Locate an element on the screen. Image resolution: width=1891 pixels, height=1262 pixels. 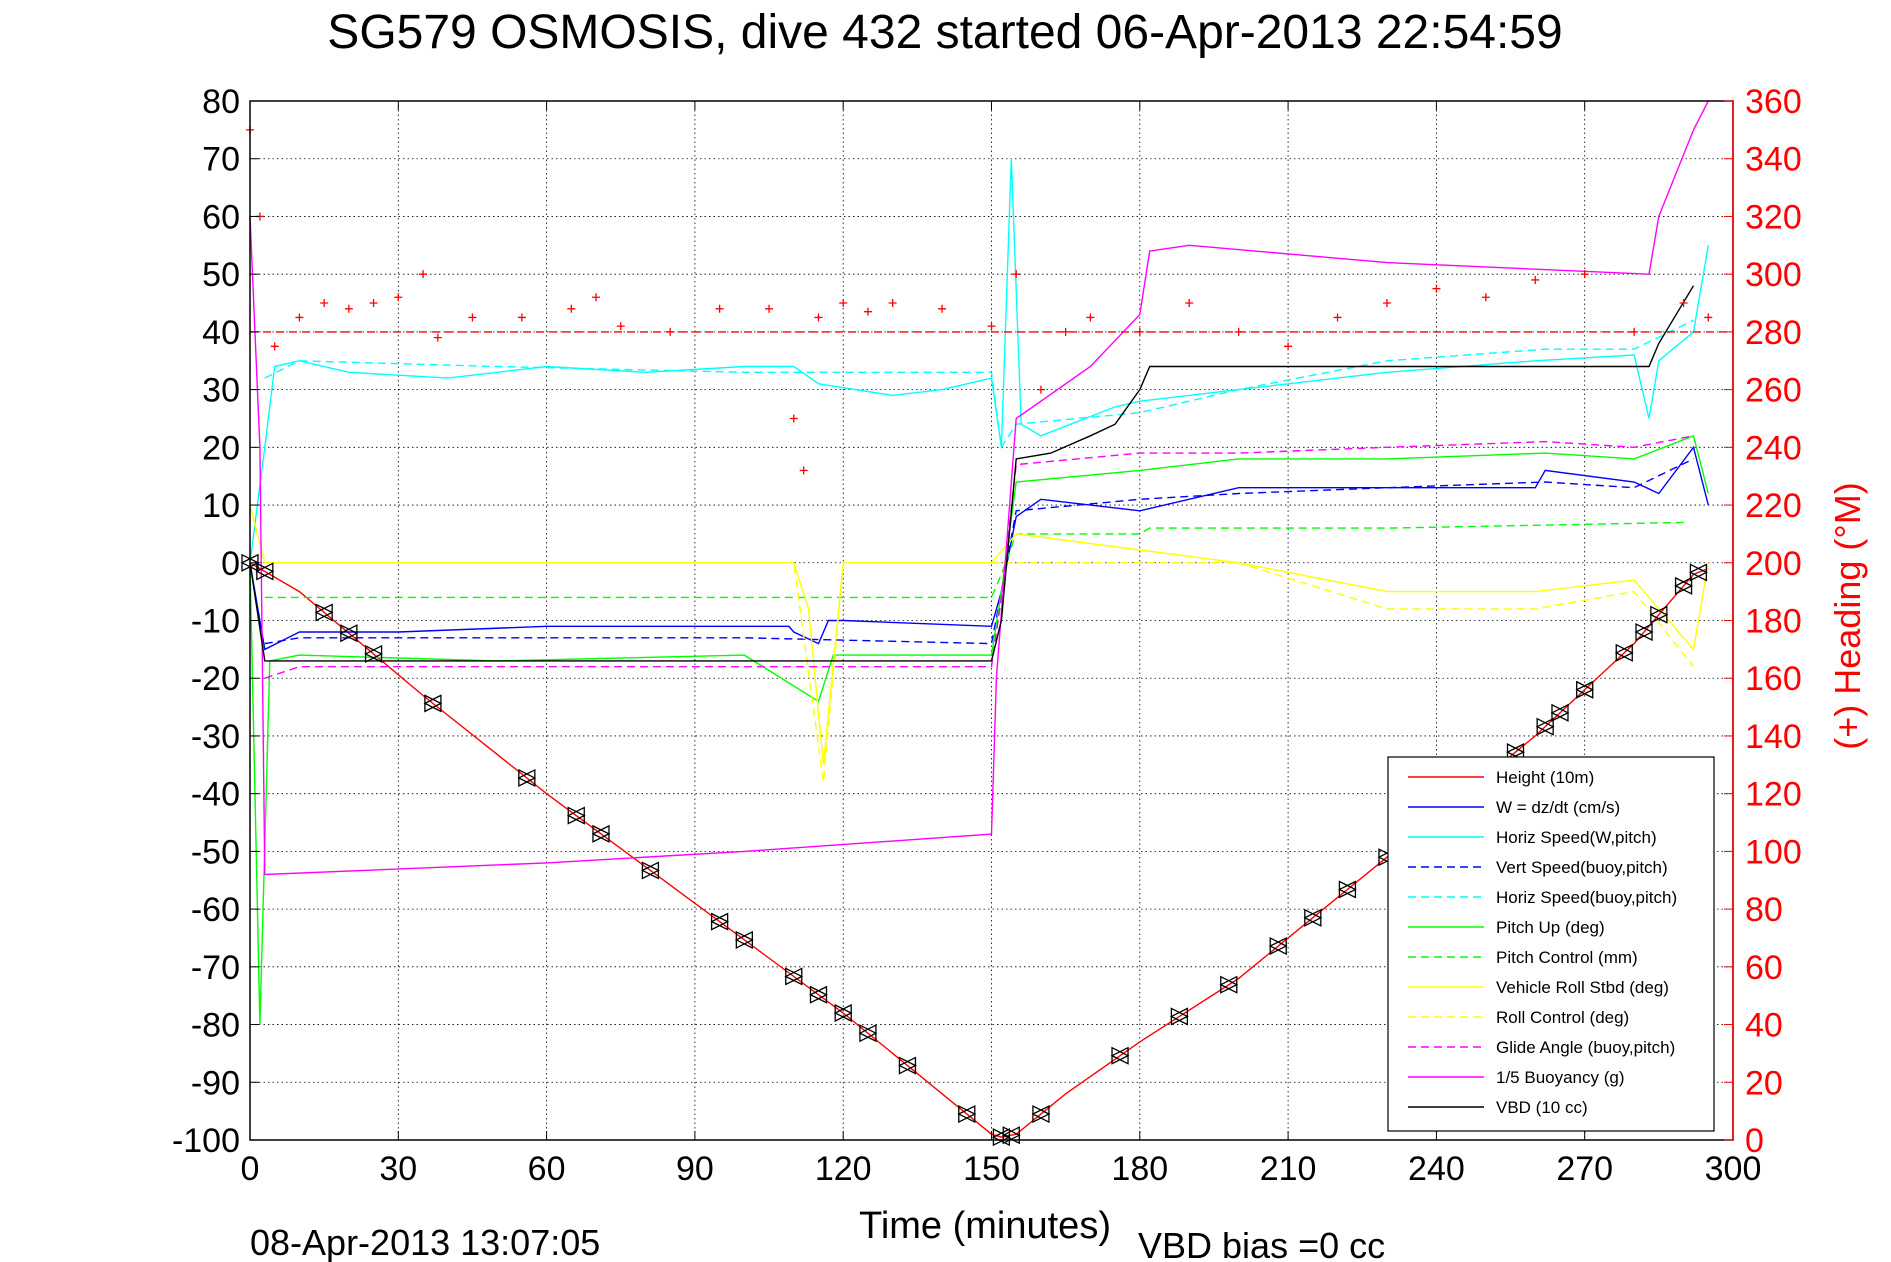
legend-label: Horiz Speed(W,pitch) is located at coordinates (1576, 837).